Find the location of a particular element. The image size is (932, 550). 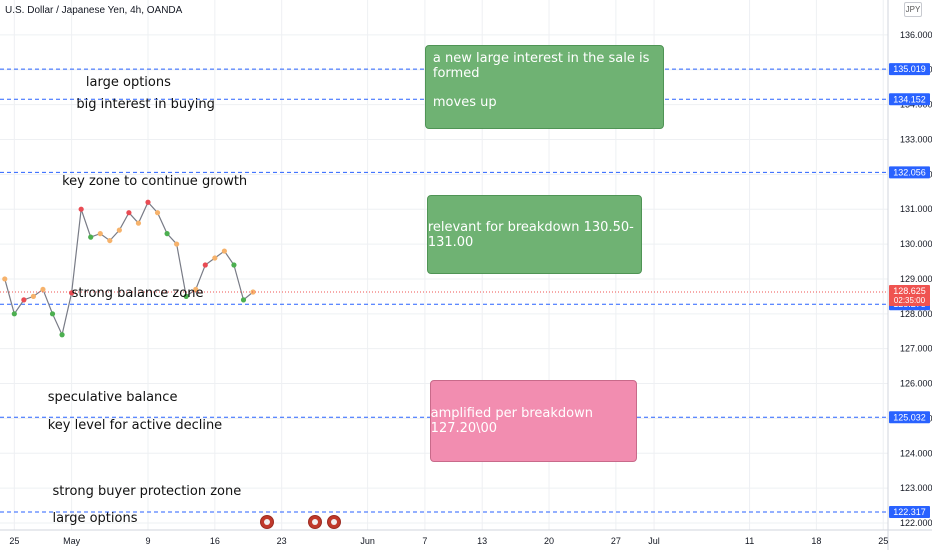

annotation-box: relevant for breakdown 130.50-131.00 is located at coordinates (534, 234).